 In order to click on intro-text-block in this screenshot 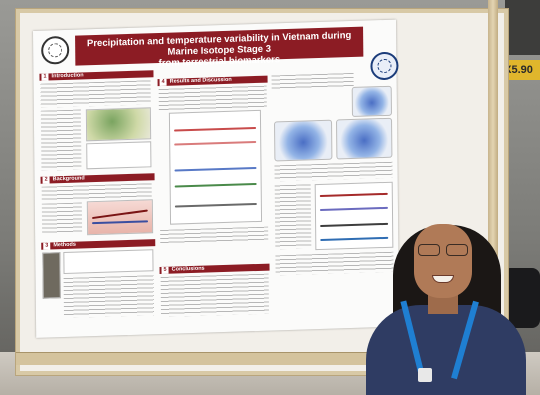, I will do `click(96, 93)`.